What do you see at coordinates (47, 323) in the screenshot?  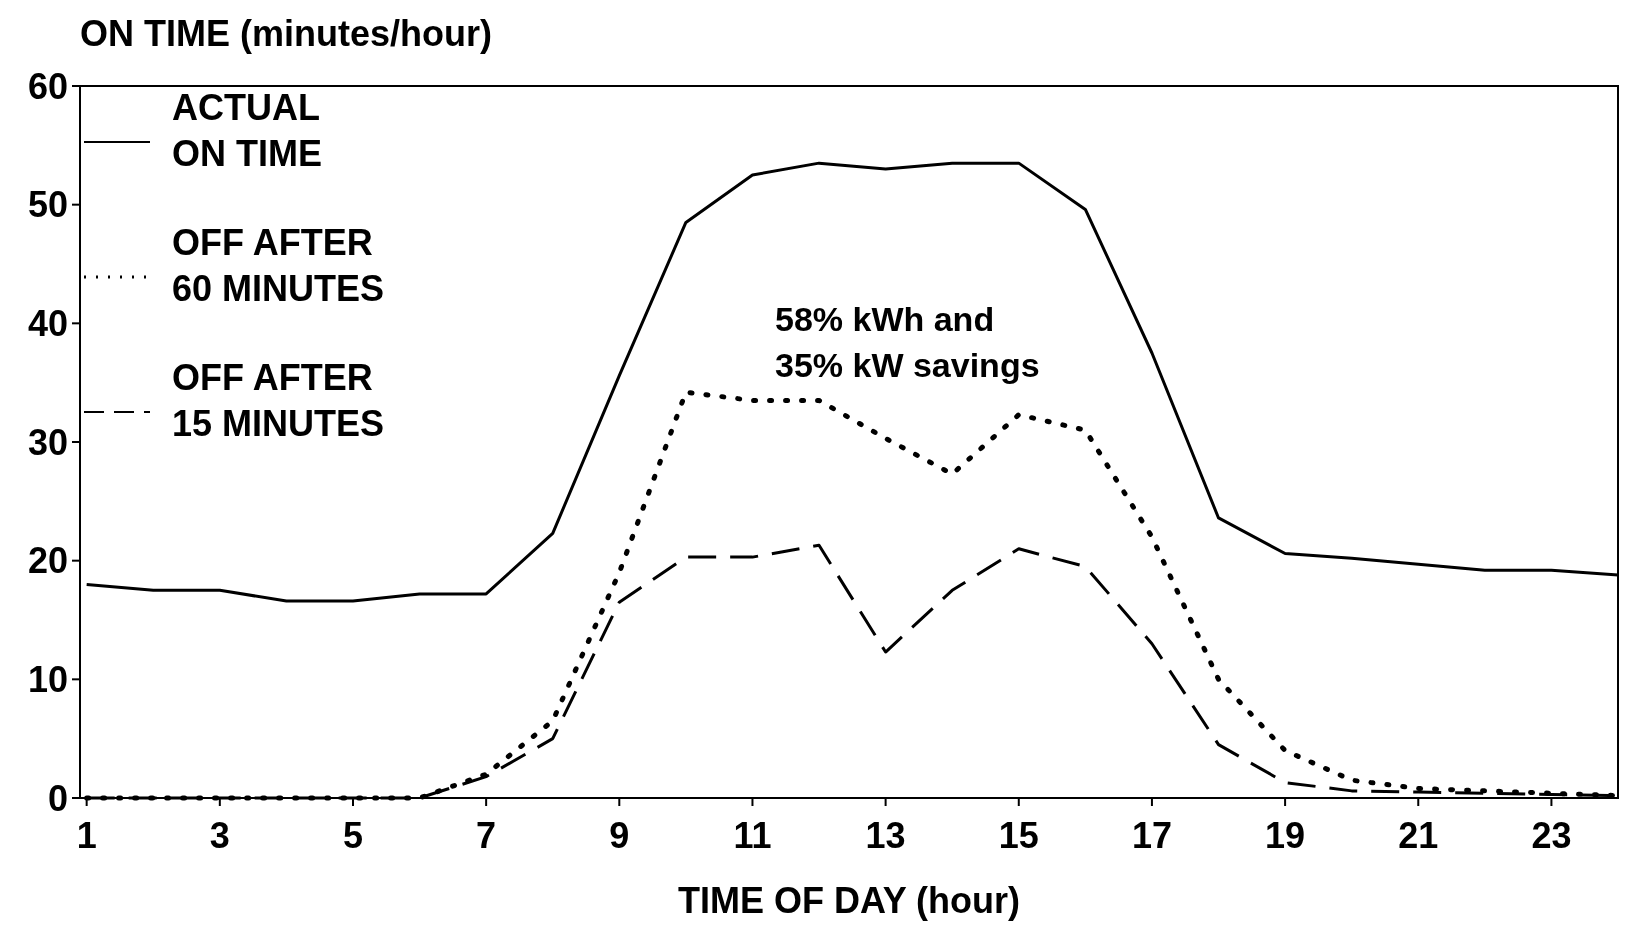 I see `y-tick-label: 40` at bounding box center [47, 323].